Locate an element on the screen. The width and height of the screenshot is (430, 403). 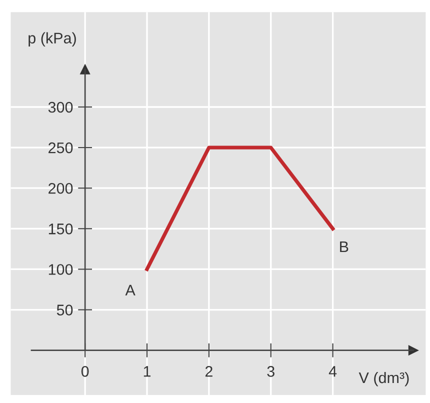
y-tick-label: 250 is located at coordinates (60, 148).